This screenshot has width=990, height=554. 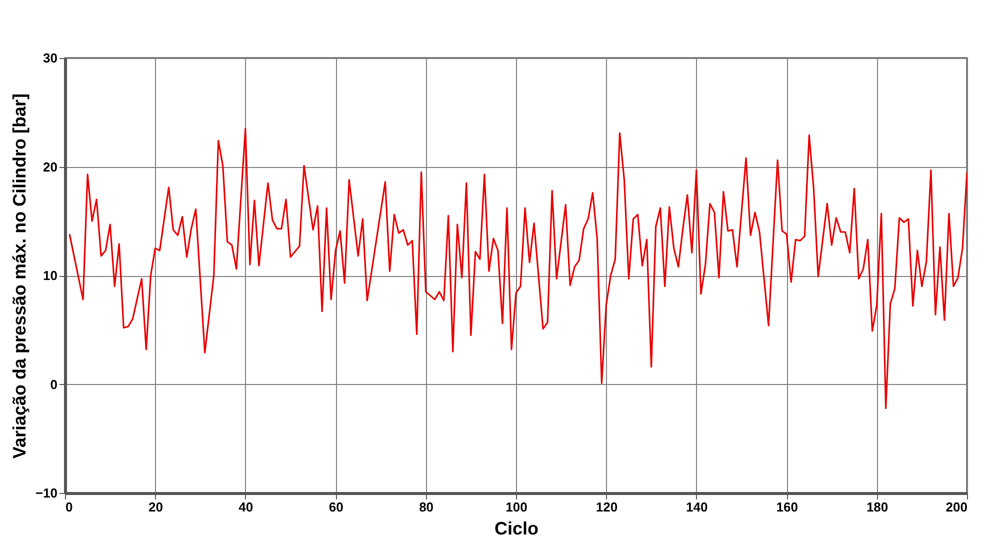 What do you see at coordinates (246, 507) in the screenshot?
I see `x-tick-label: 40` at bounding box center [246, 507].